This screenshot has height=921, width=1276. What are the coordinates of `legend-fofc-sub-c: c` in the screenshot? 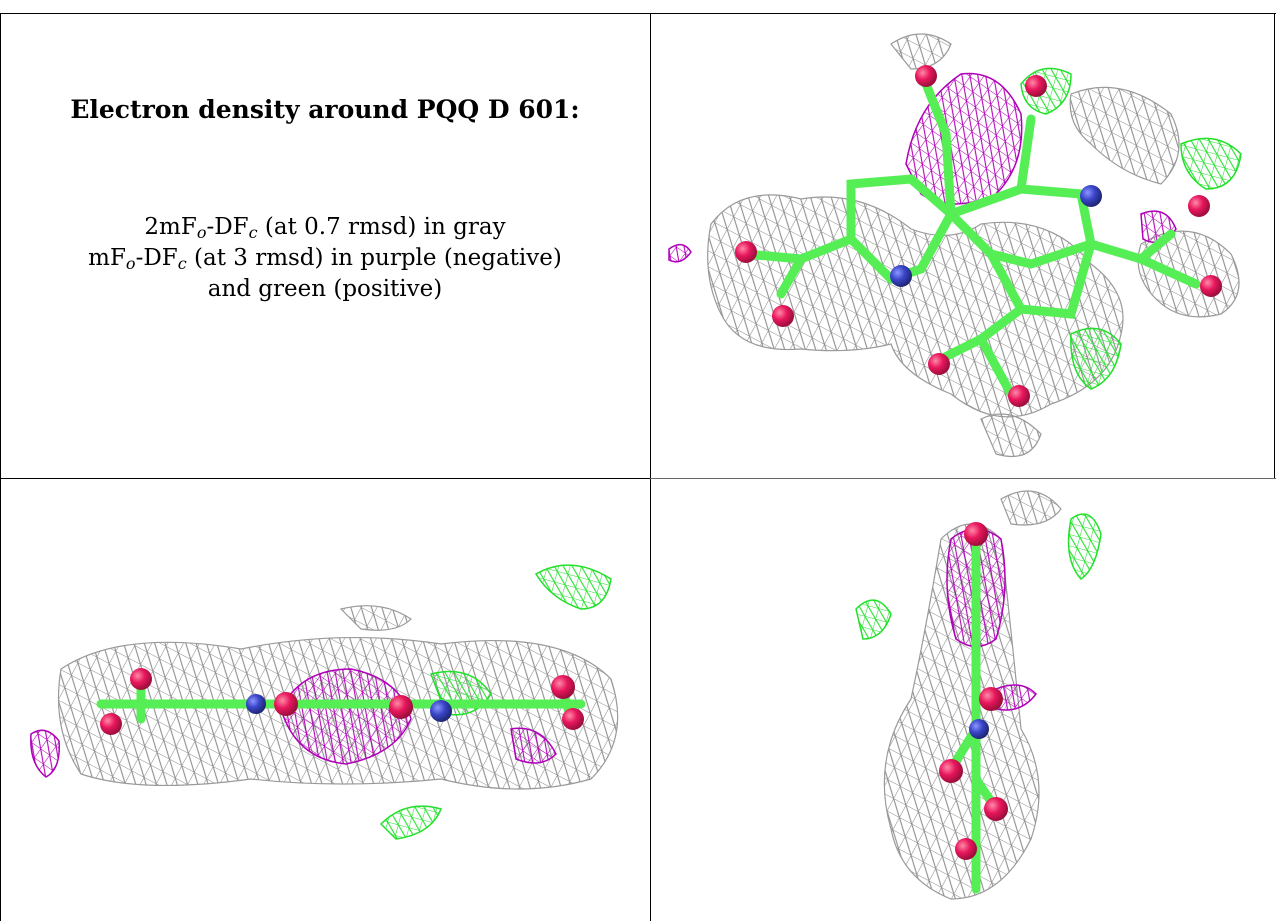 It's located at (182, 263).